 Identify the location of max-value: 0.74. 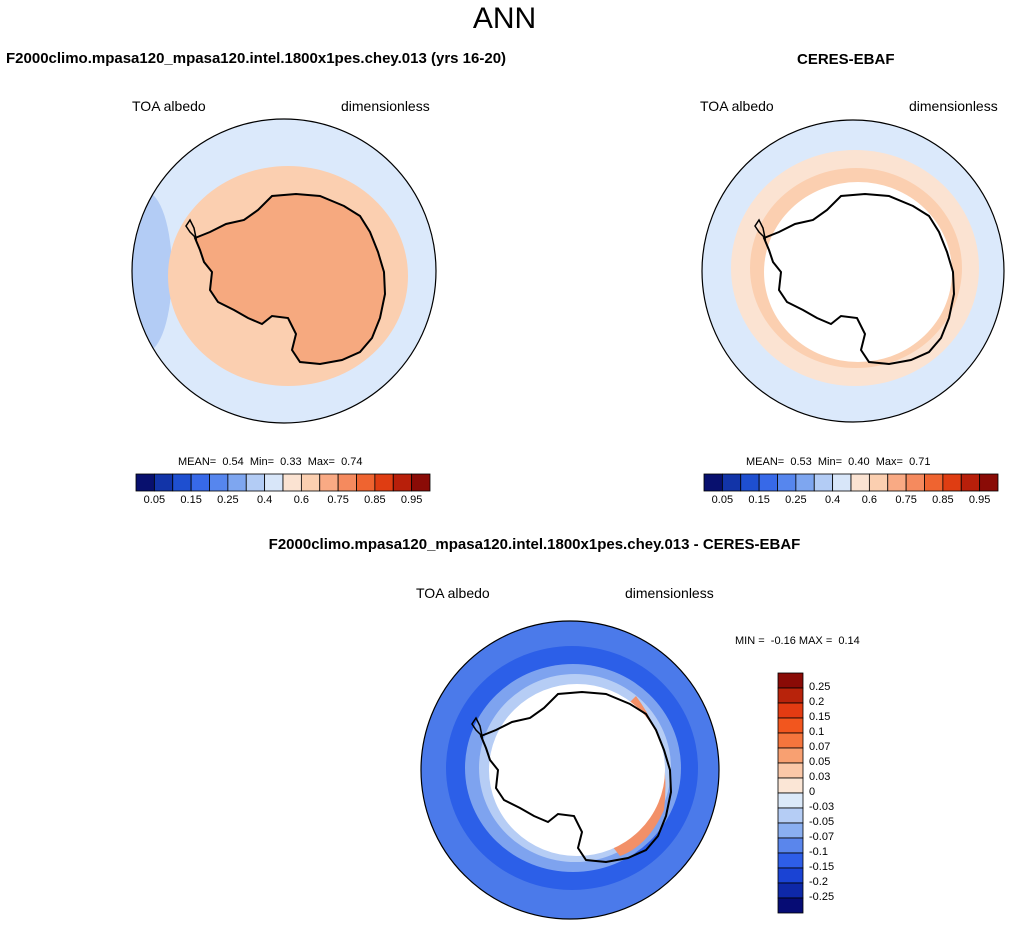
(352, 462).